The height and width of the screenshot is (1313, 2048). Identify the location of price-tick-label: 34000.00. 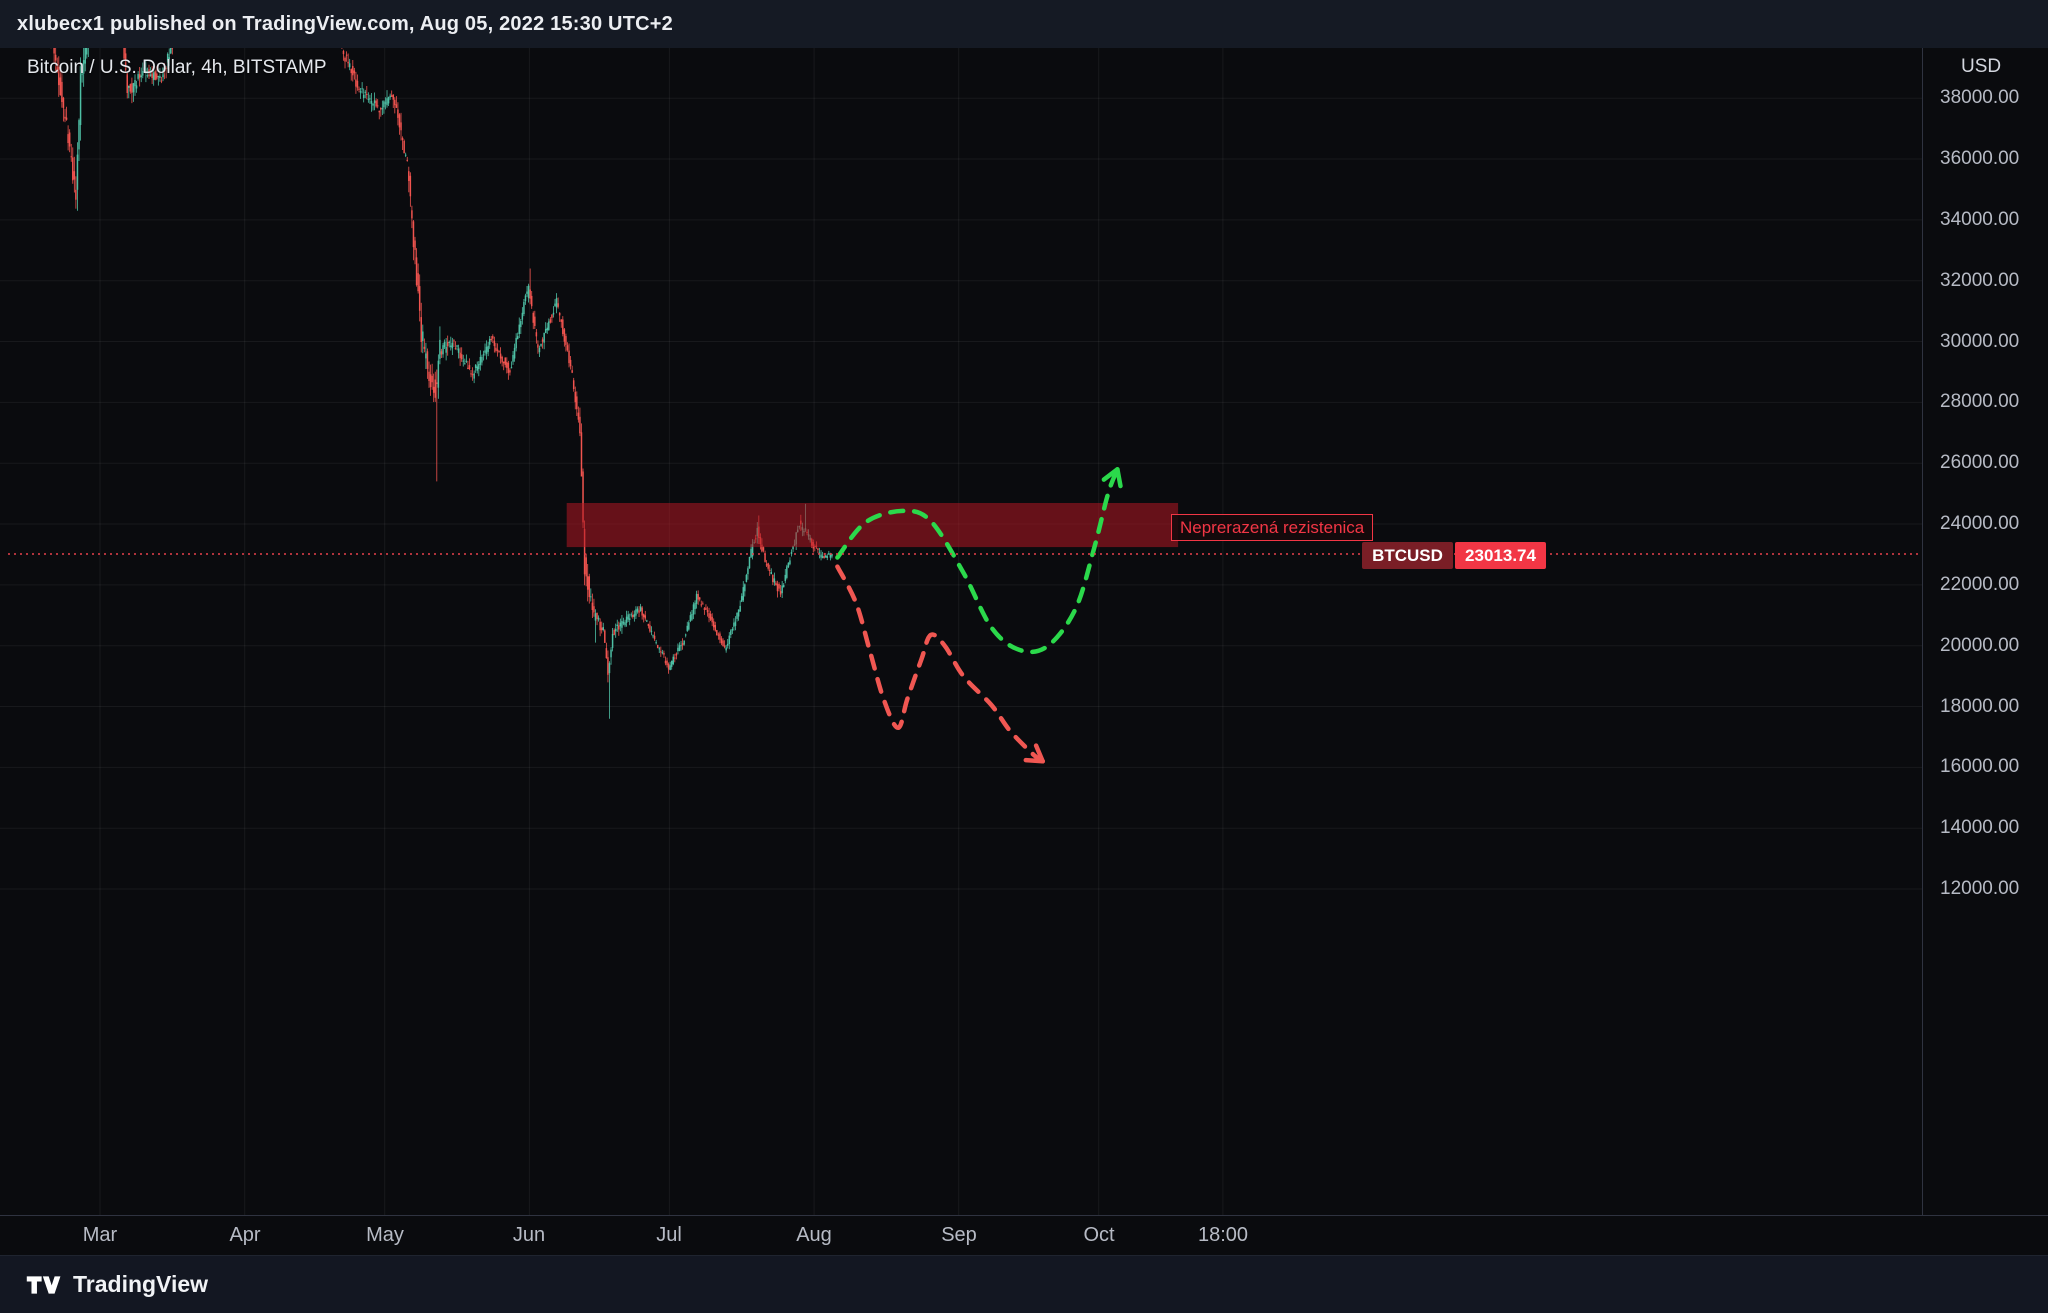
(1980, 219).